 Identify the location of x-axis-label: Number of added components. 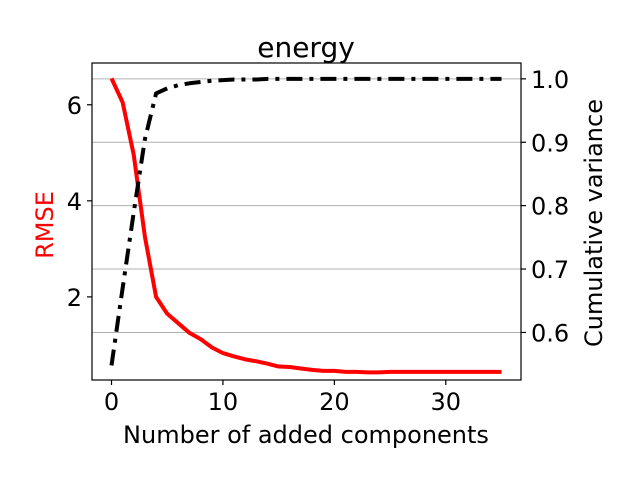
(306, 435).